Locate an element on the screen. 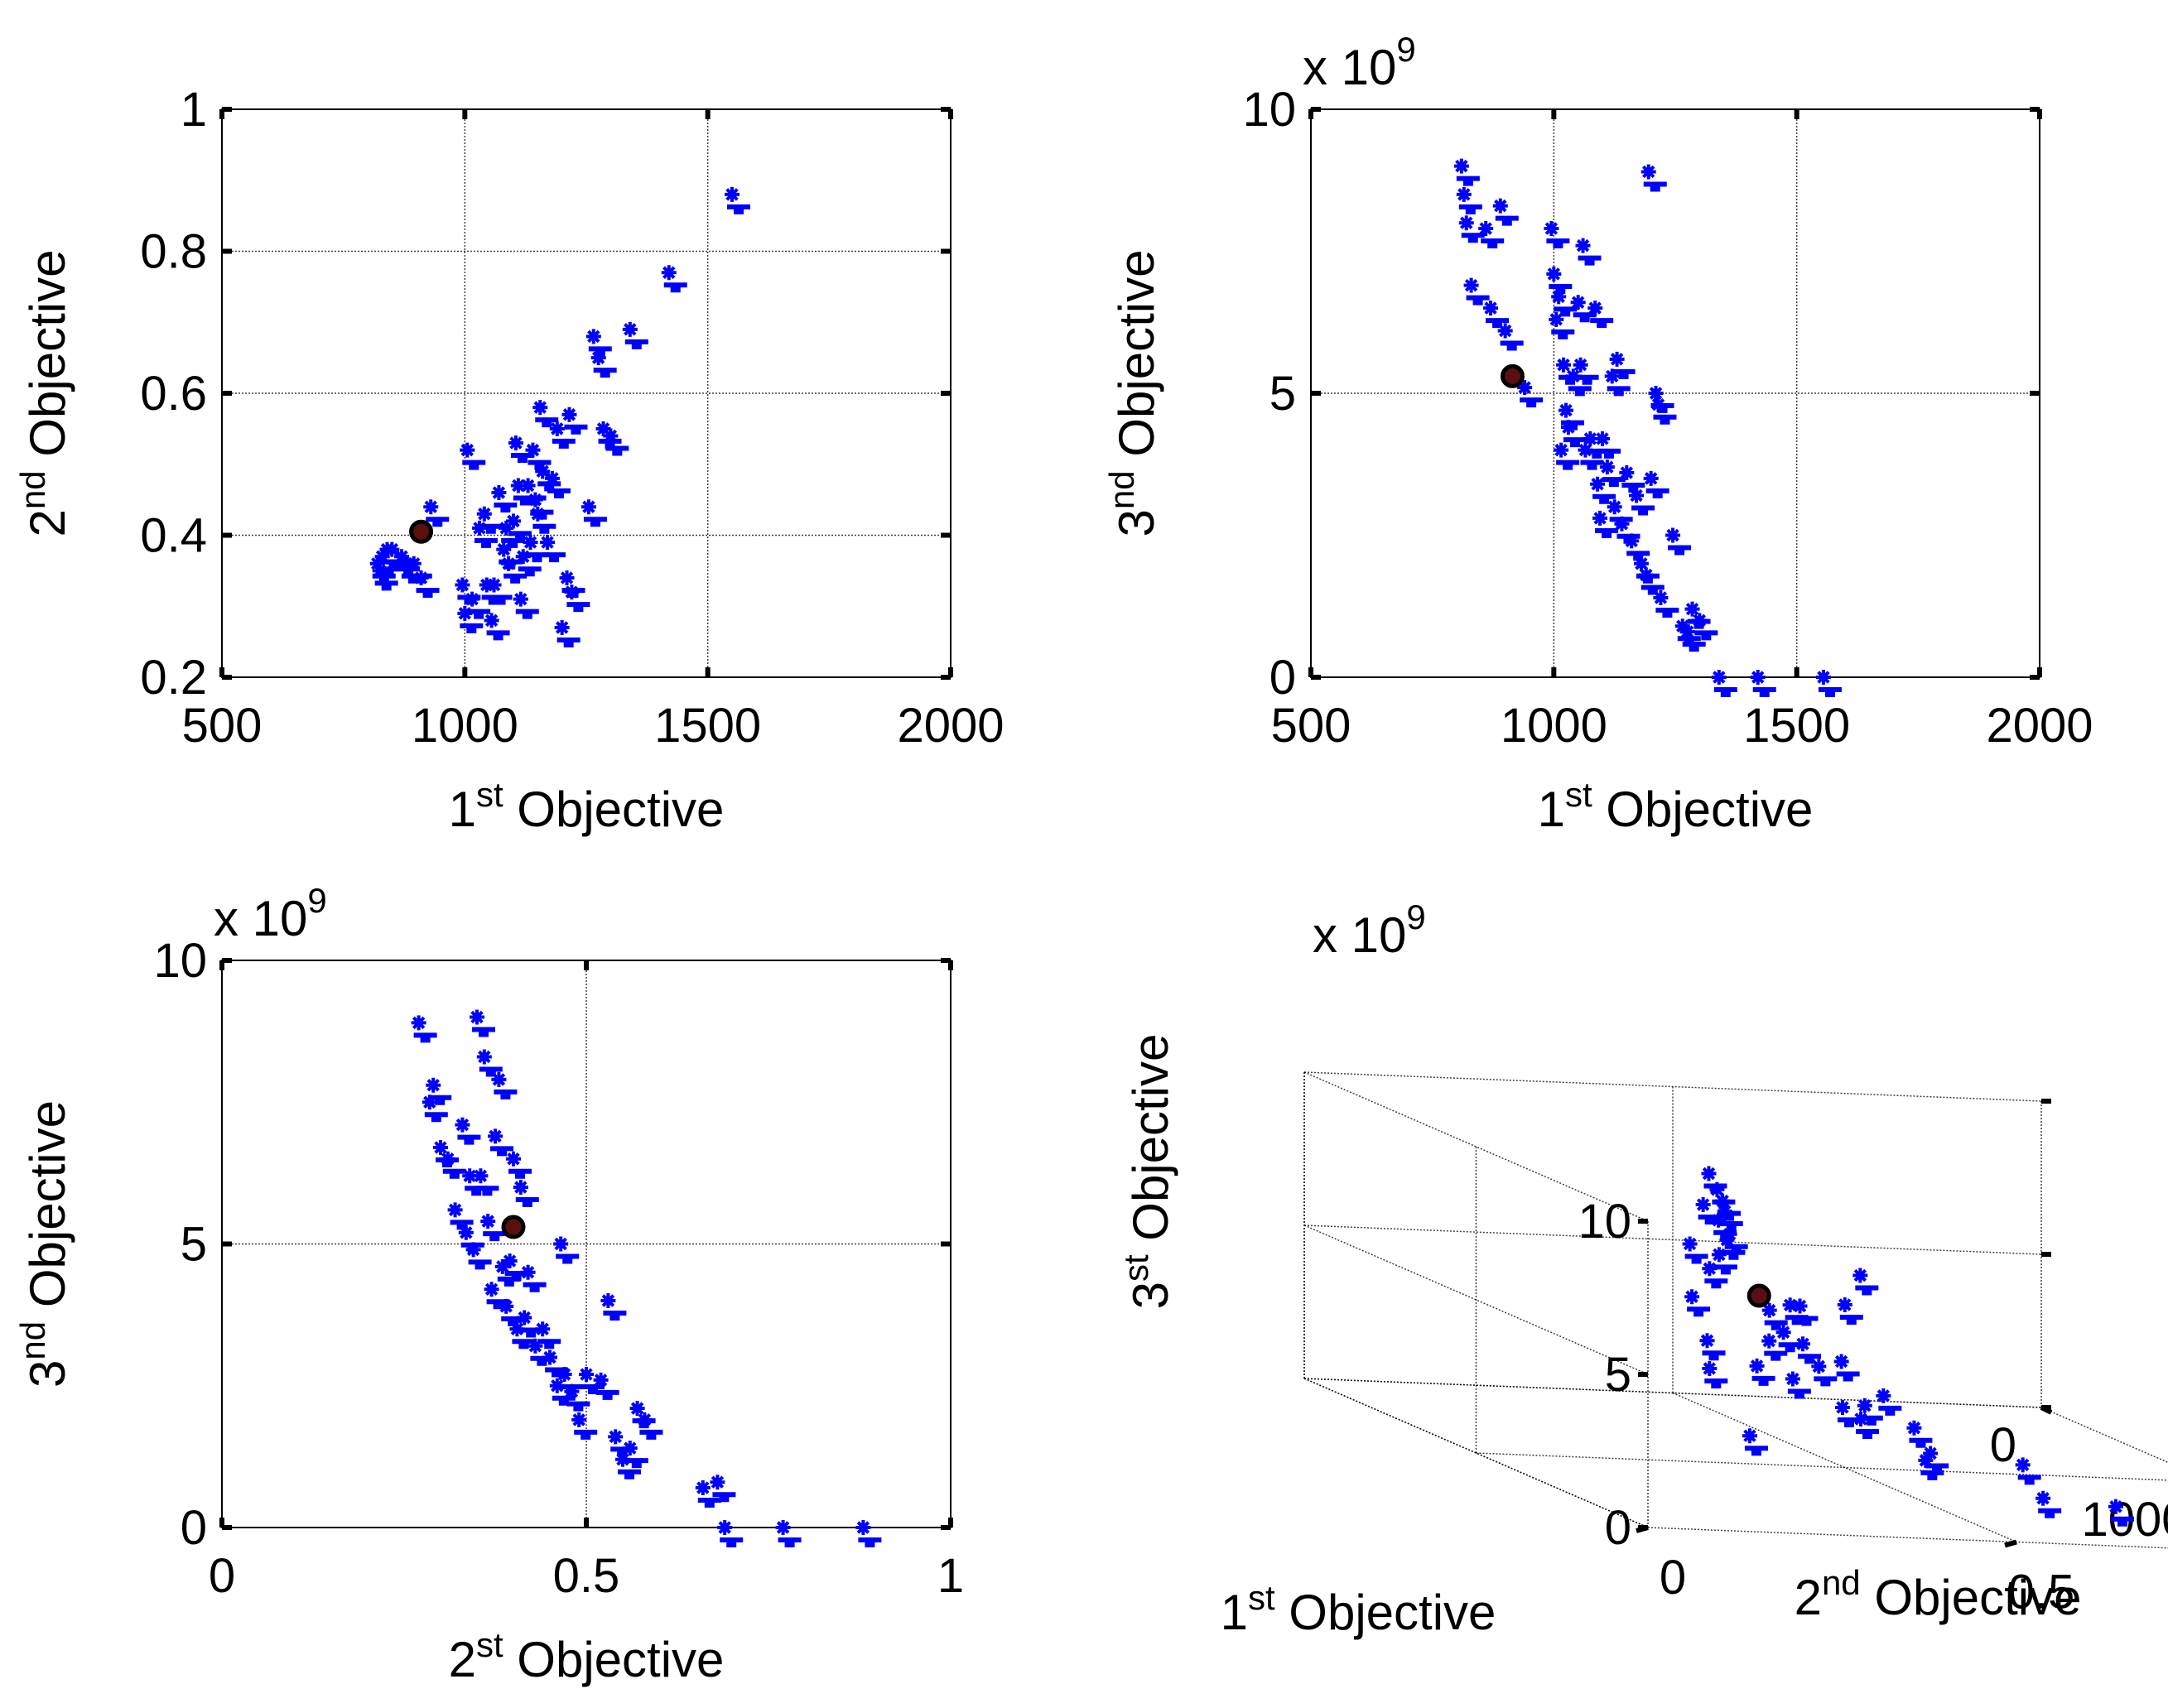 The height and width of the screenshot is (1708, 2168). y-tick-label: 5 is located at coordinates (194, 1245).